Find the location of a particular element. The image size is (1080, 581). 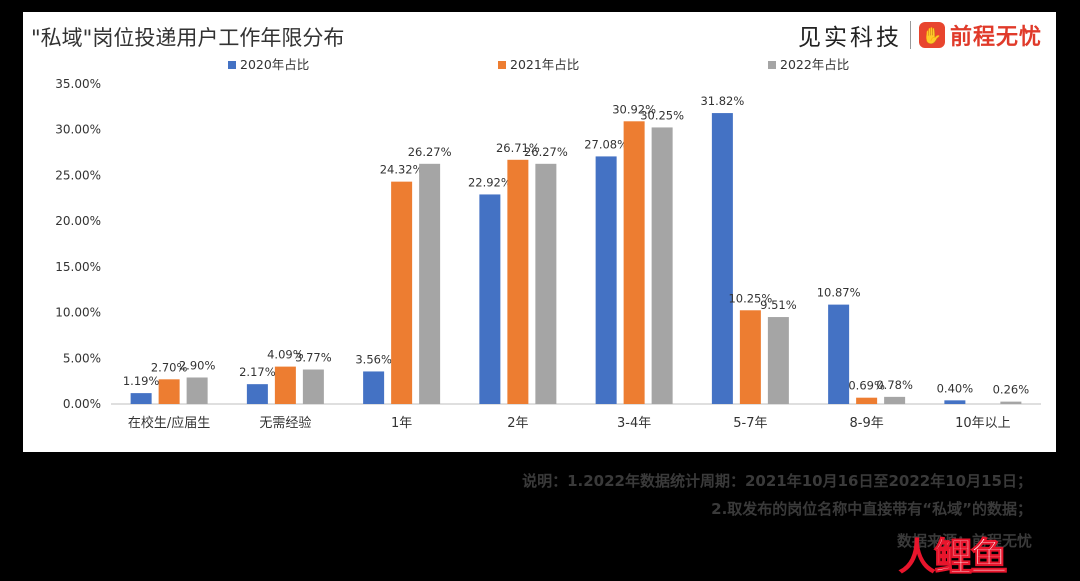

data-label: 26.71% is located at coordinates (518, 148).